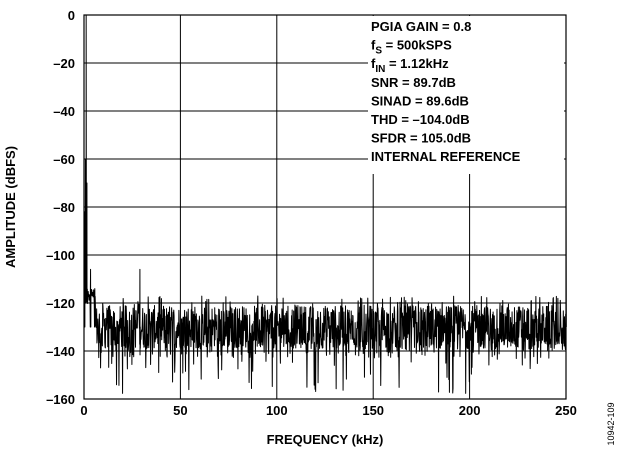 The height and width of the screenshot is (454, 623). Describe the element at coordinates (71, 15) in the screenshot. I see `y-tick-label: 0` at that location.